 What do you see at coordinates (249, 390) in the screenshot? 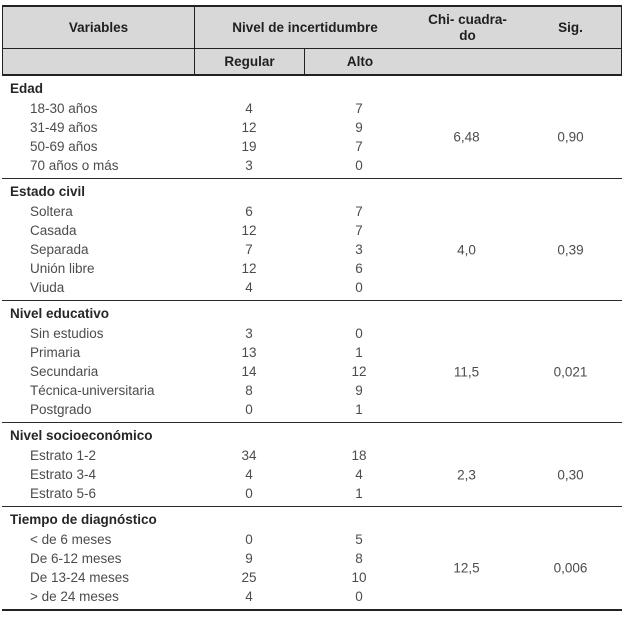
I see `regular-value: 8` at bounding box center [249, 390].